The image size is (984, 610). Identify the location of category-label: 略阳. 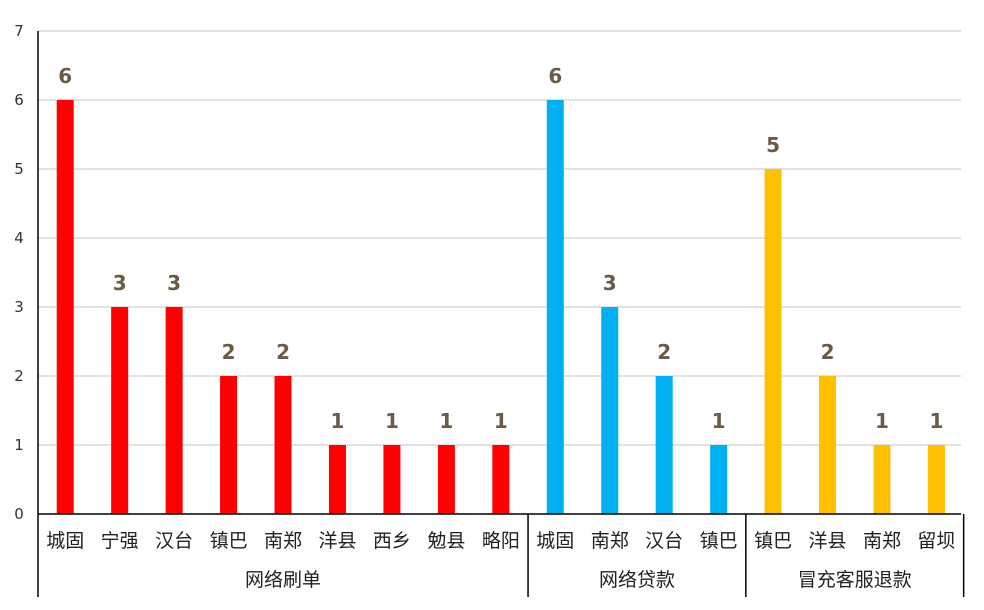
(501, 541).